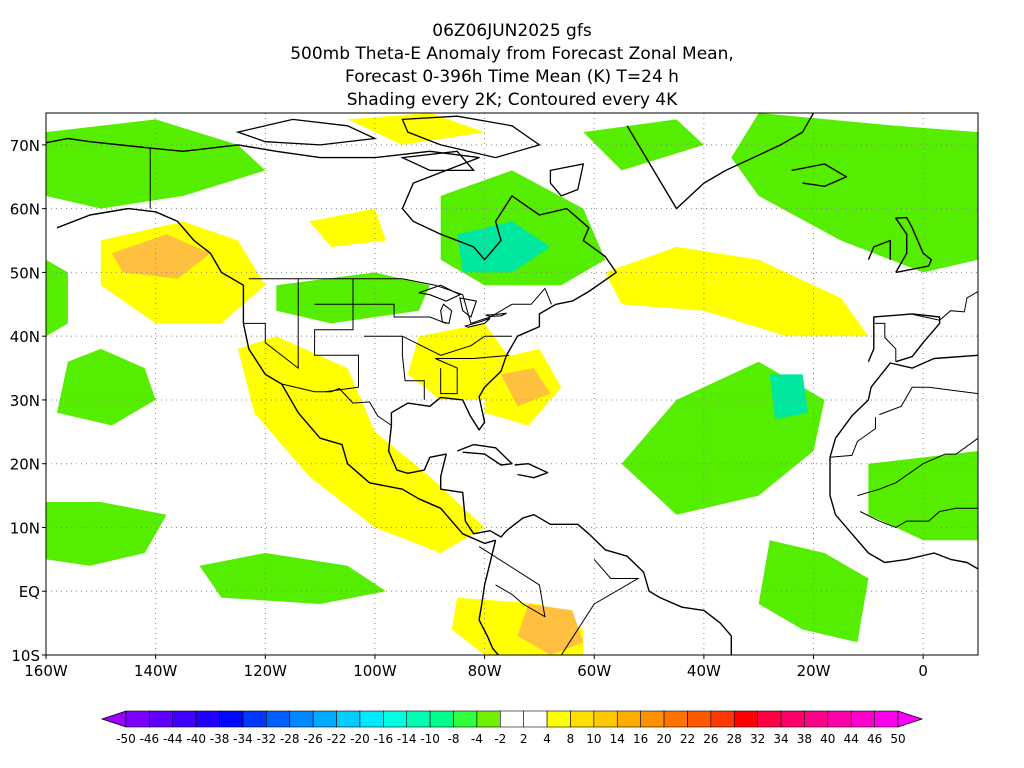  I want to click on colorbar-label: 46, so click(874, 739).